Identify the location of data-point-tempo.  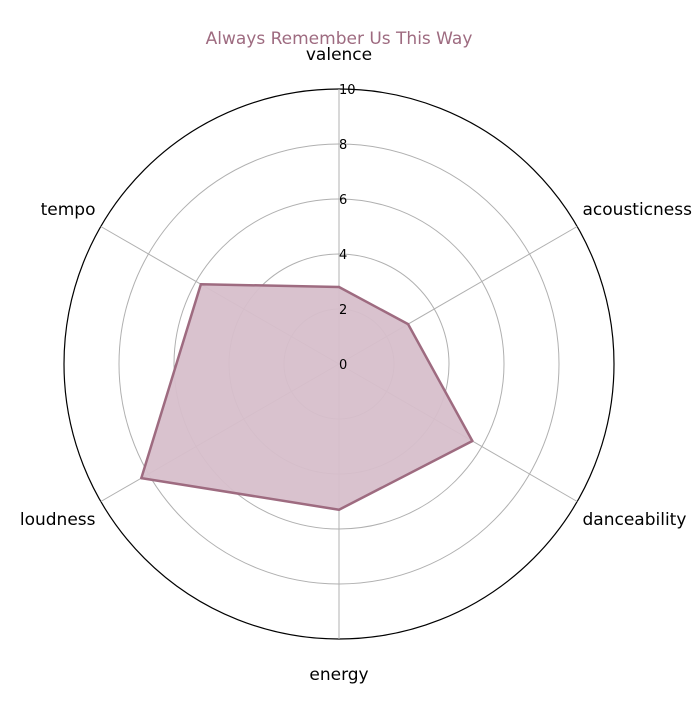
(201, 284).